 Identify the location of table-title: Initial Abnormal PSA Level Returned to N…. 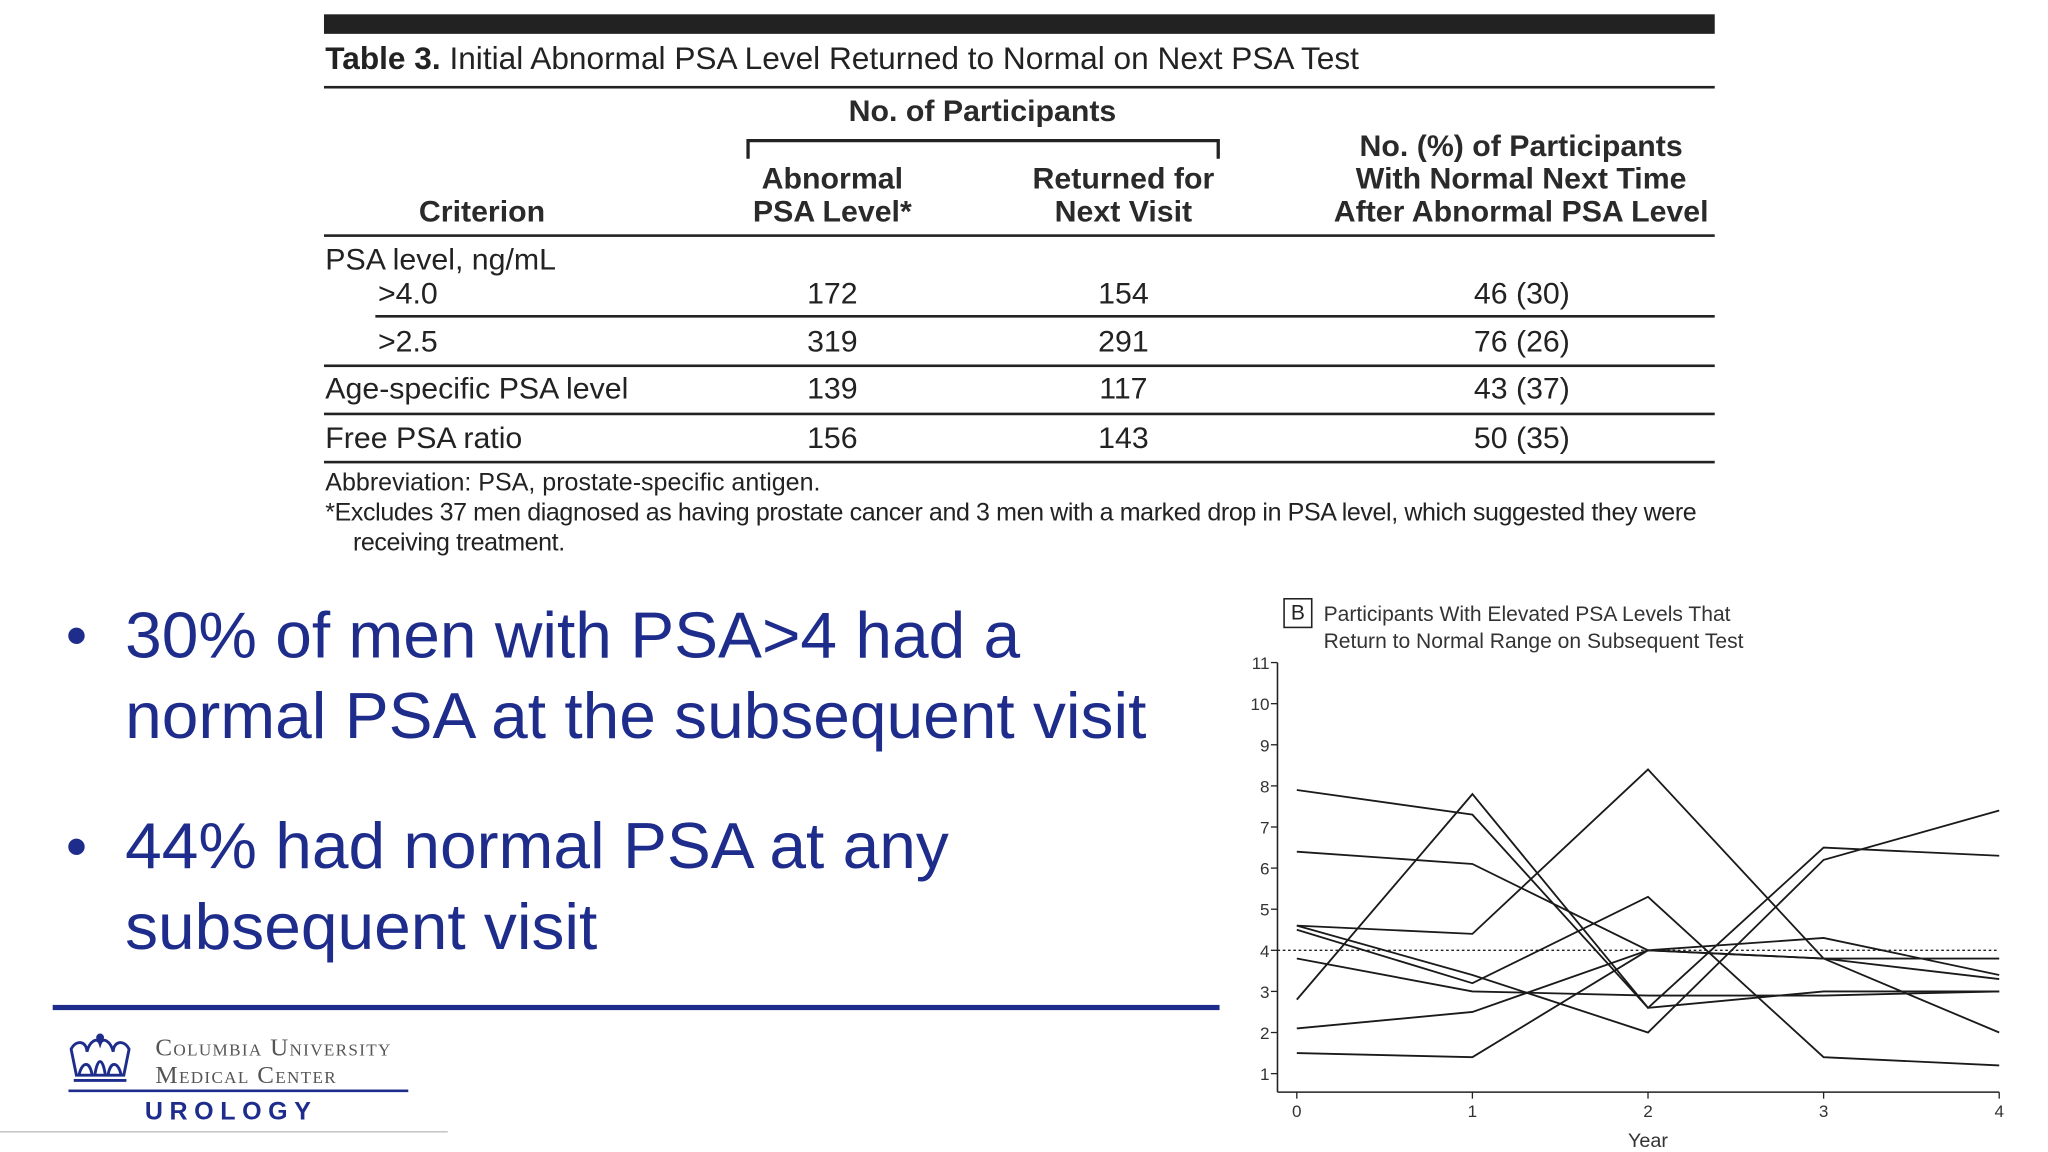
(904, 59).